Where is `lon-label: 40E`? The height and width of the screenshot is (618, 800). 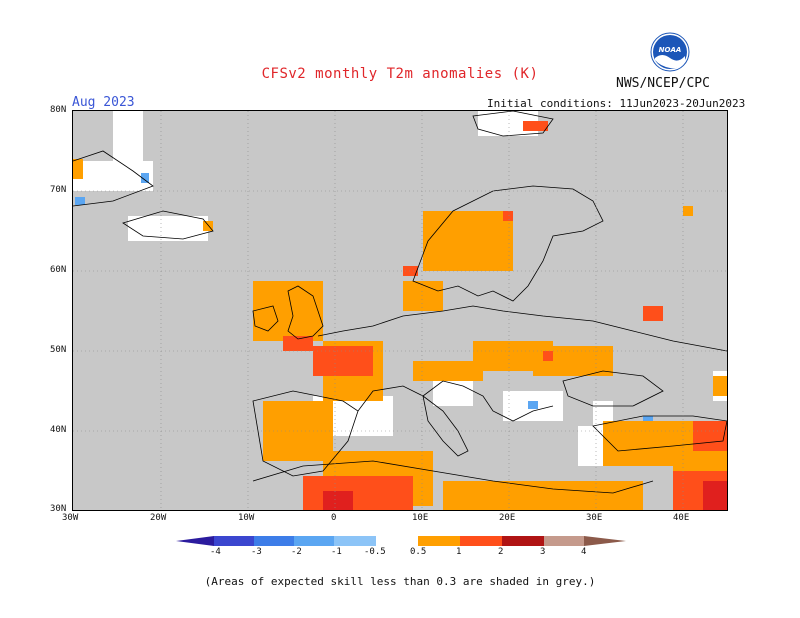 lon-label: 40E is located at coordinates (681, 518).